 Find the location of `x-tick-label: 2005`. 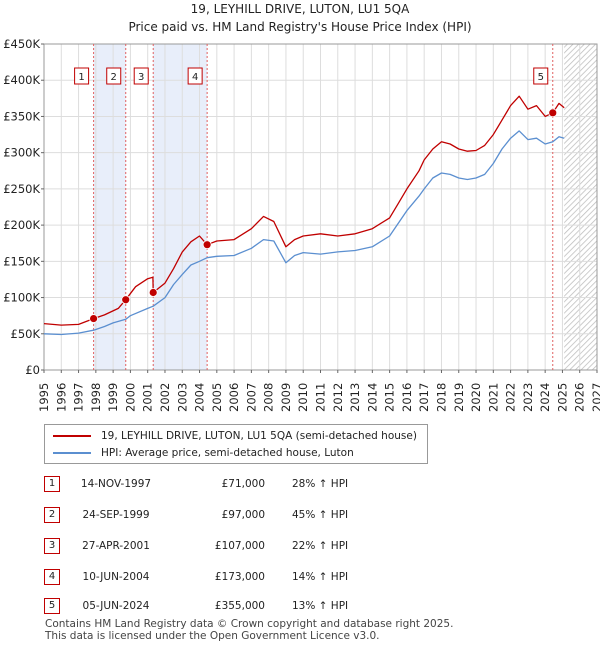

x-tick-label: 2005 is located at coordinates (217, 397).